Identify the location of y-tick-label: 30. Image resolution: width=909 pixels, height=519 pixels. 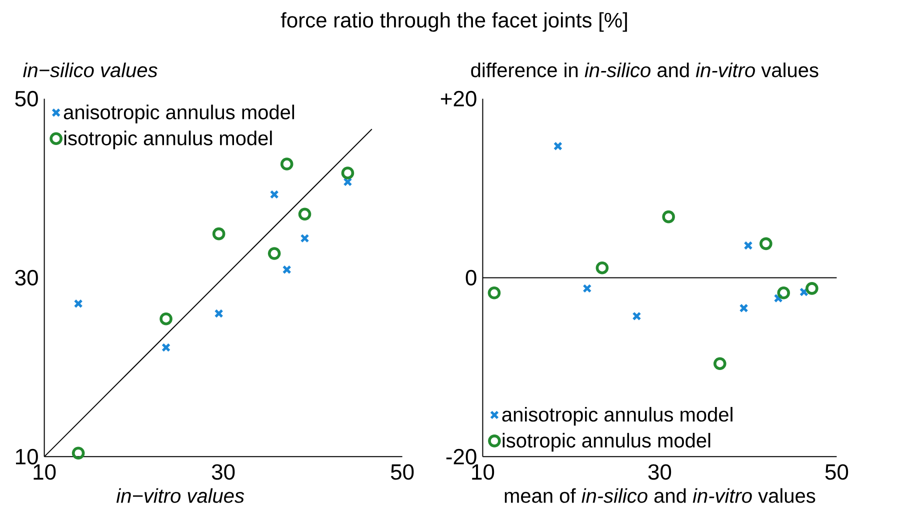
(26, 278).